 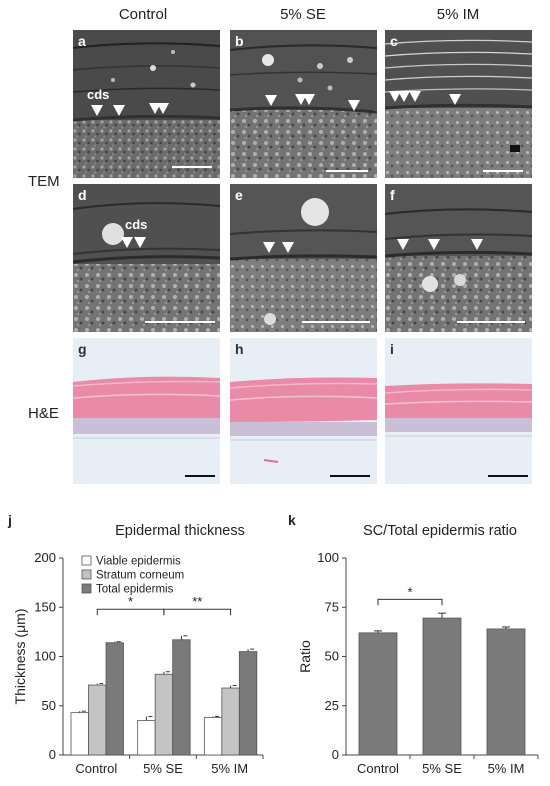 I want to click on he-micrograph-g, so click(x=146, y=411).